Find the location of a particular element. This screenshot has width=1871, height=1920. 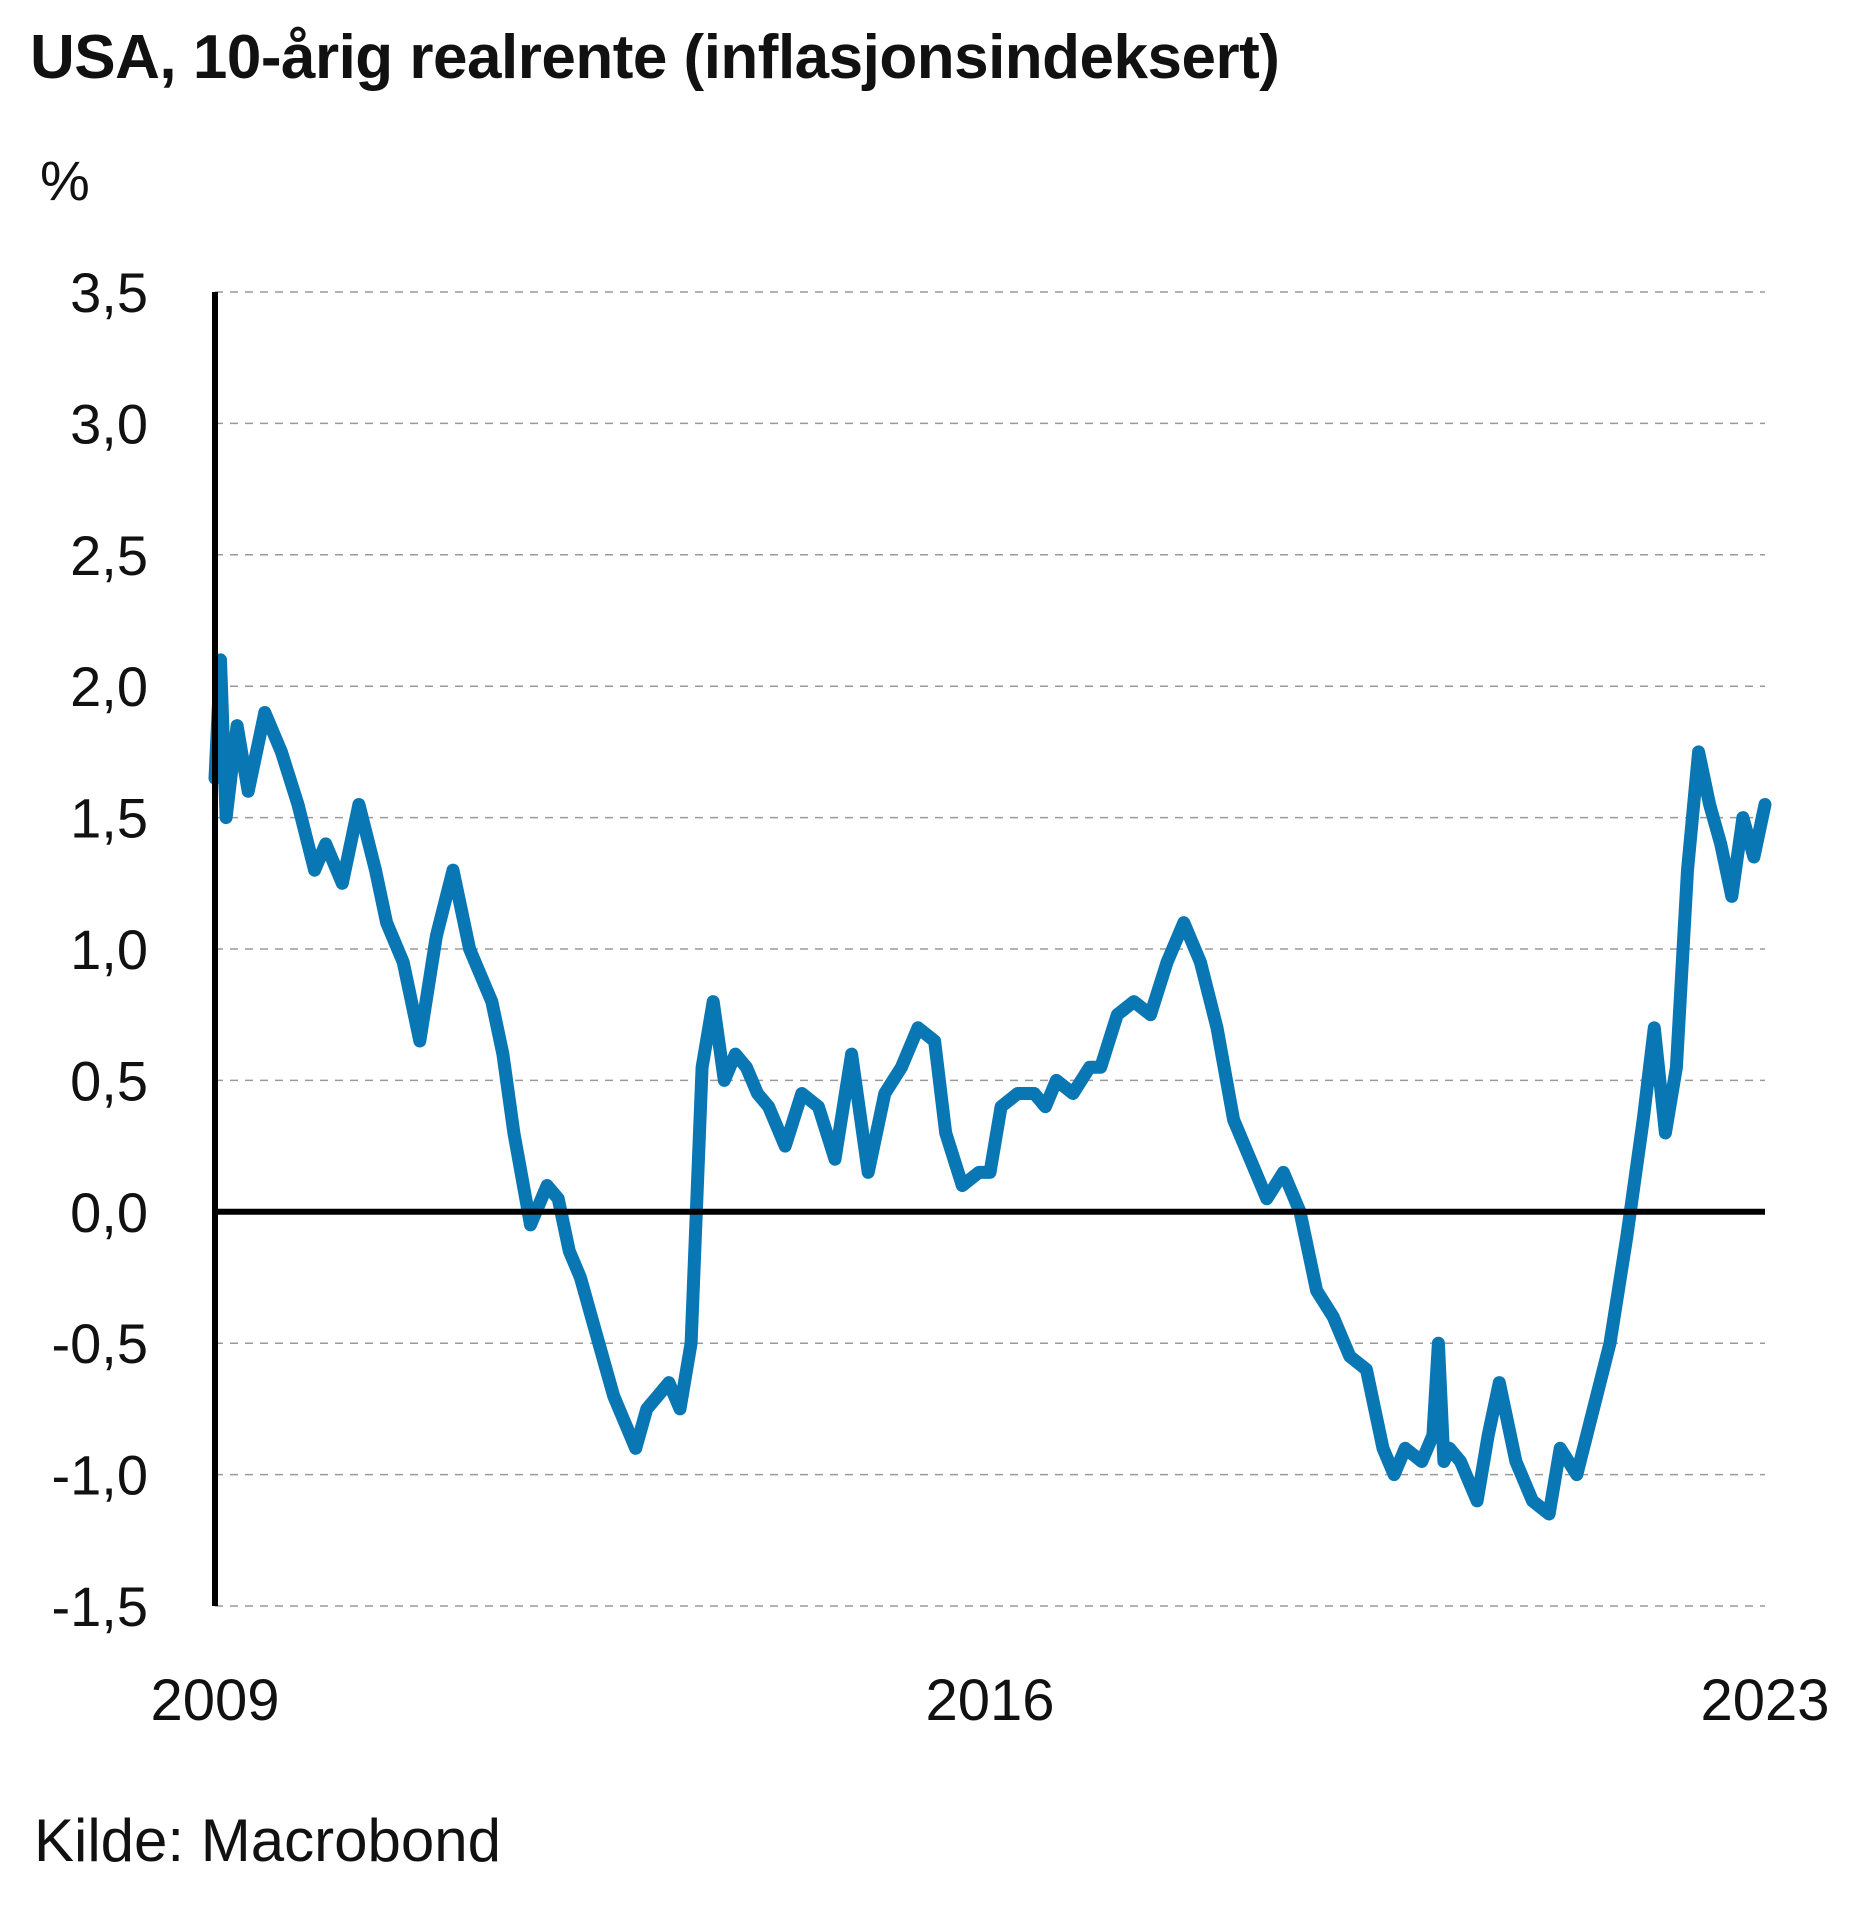

y-tick-label: 2,0 is located at coordinates (109, 686).